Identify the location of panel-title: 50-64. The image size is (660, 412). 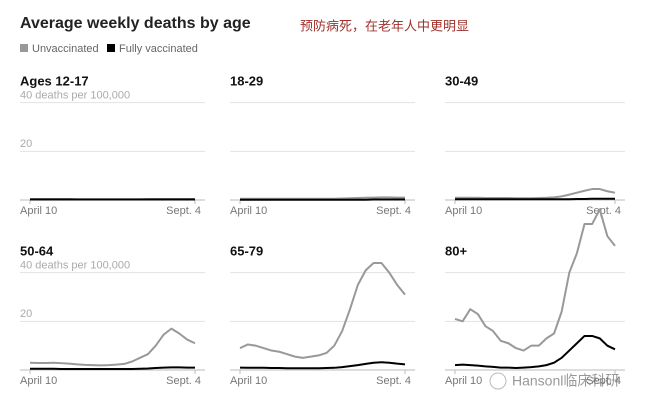
(37, 250).